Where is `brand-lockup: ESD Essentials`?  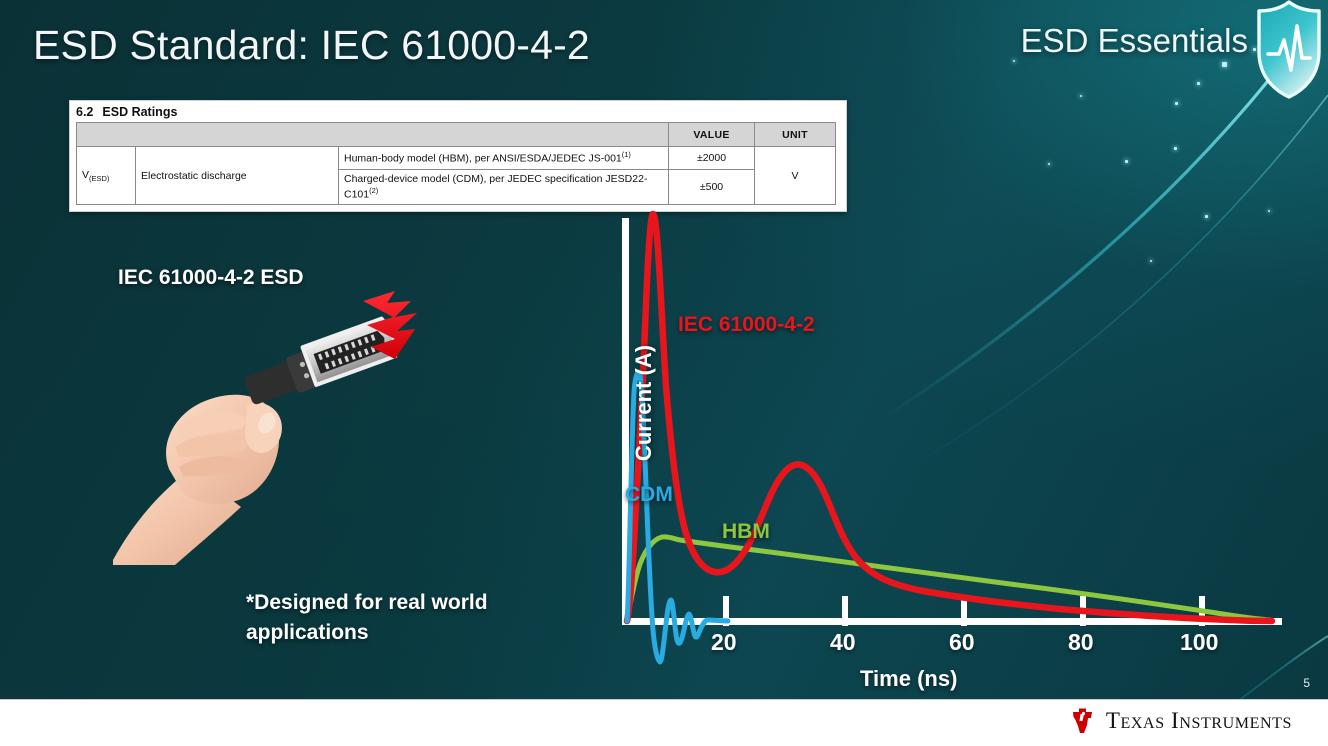 brand-lockup: ESD Essentials is located at coordinates (1134, 41).